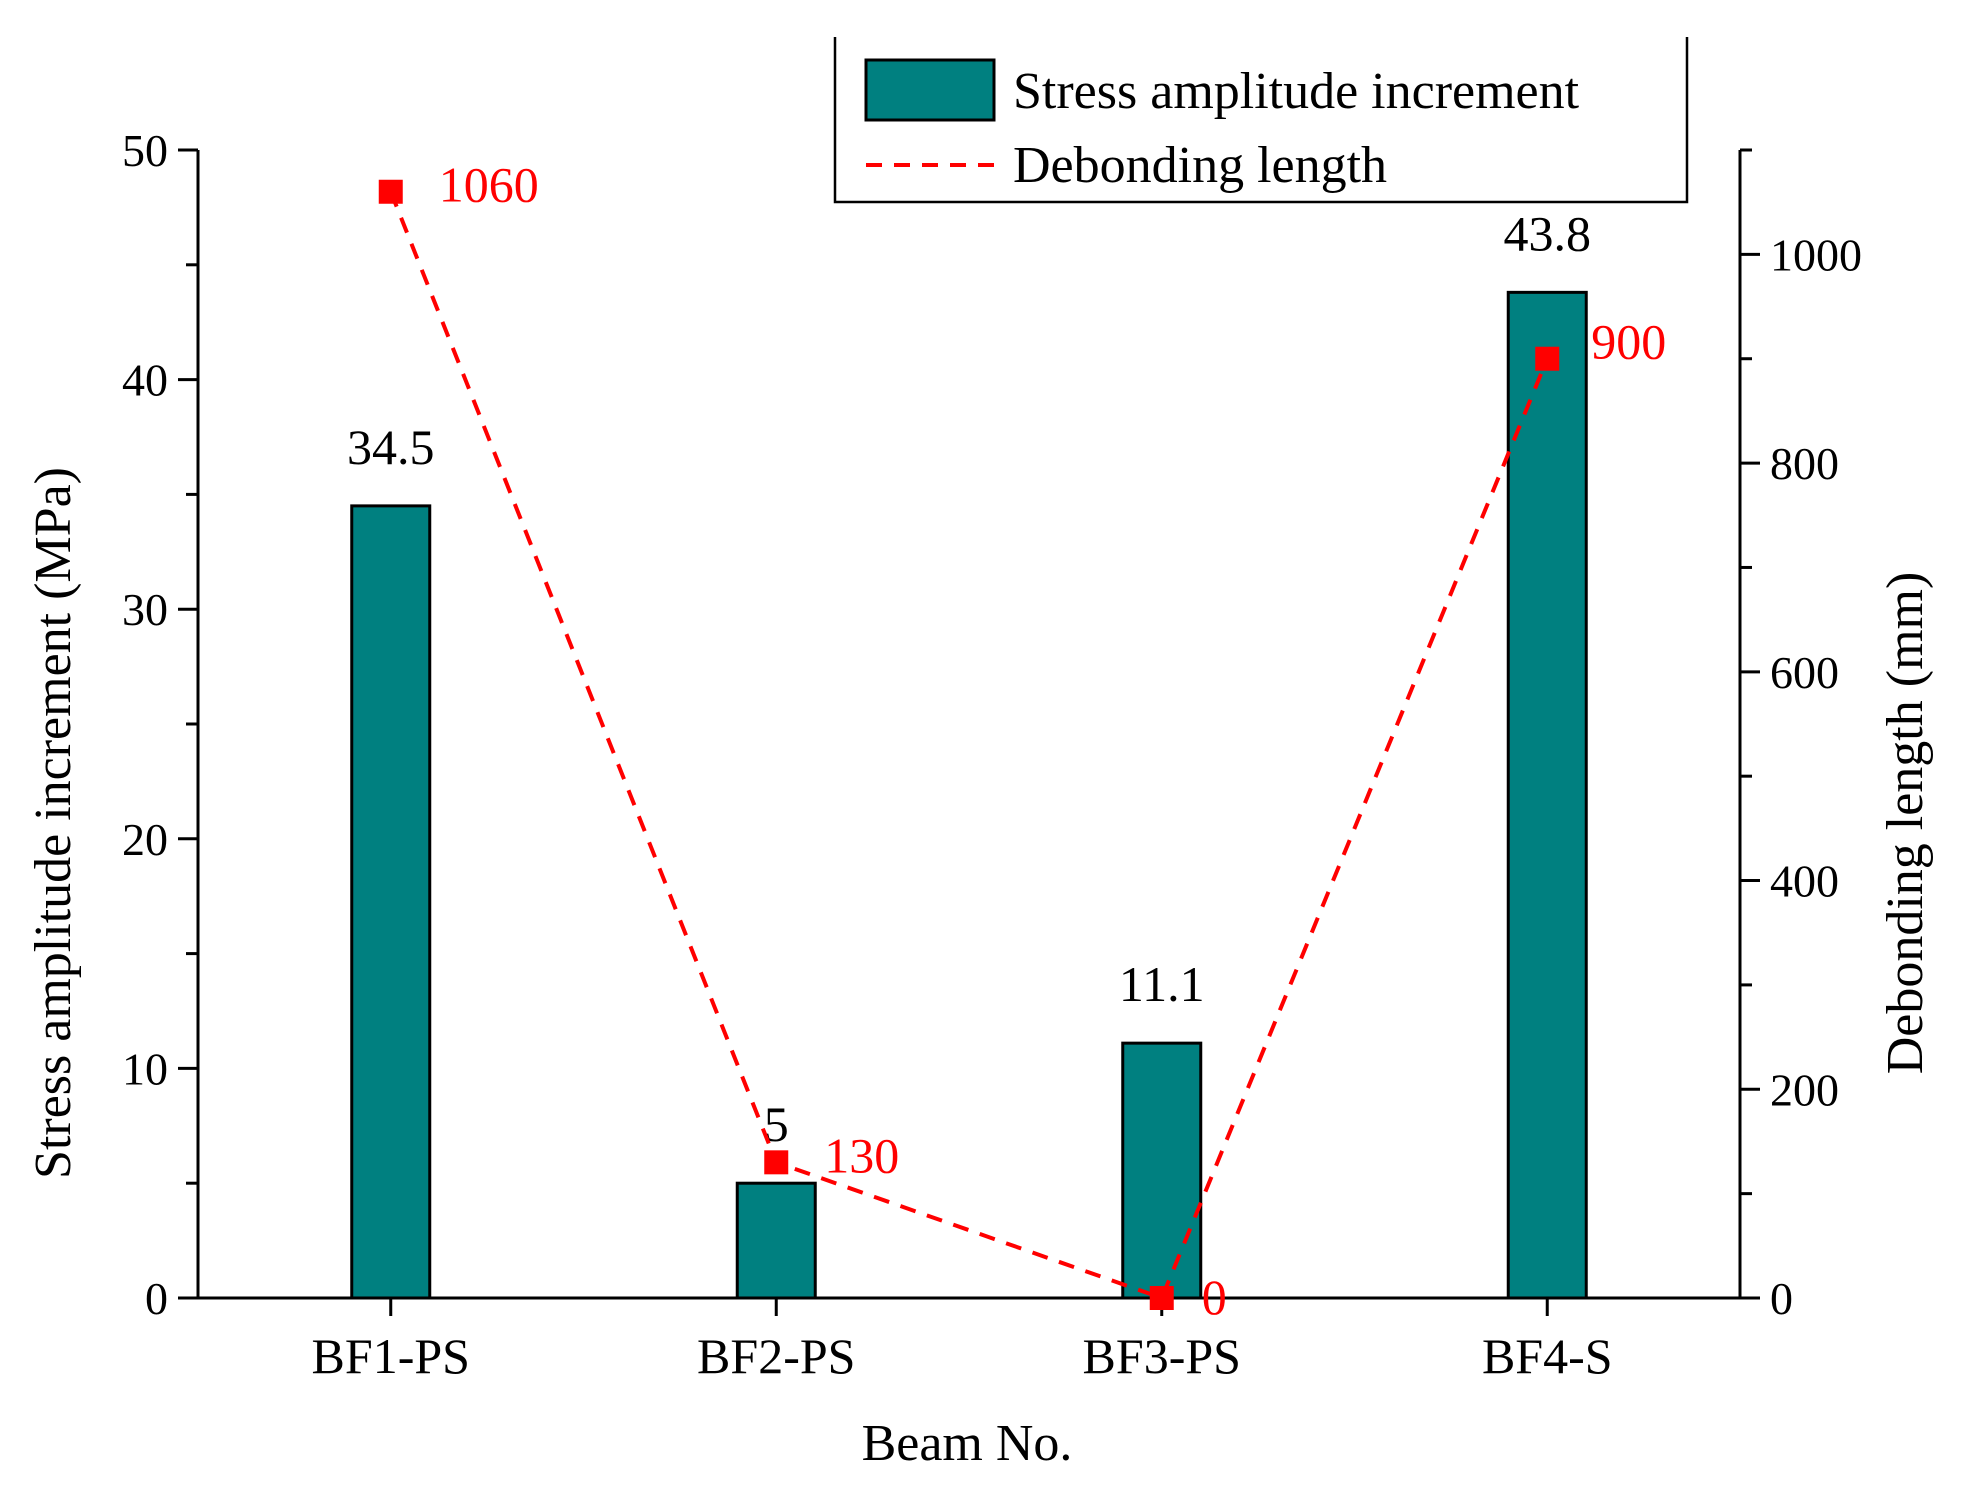 The width and height of the screenshot is (1977, 1497). What do you see at coordinates (1628, 342) in the screenshot?
I see `debonding-value-label: 900` at bounding box center [1628, 342].